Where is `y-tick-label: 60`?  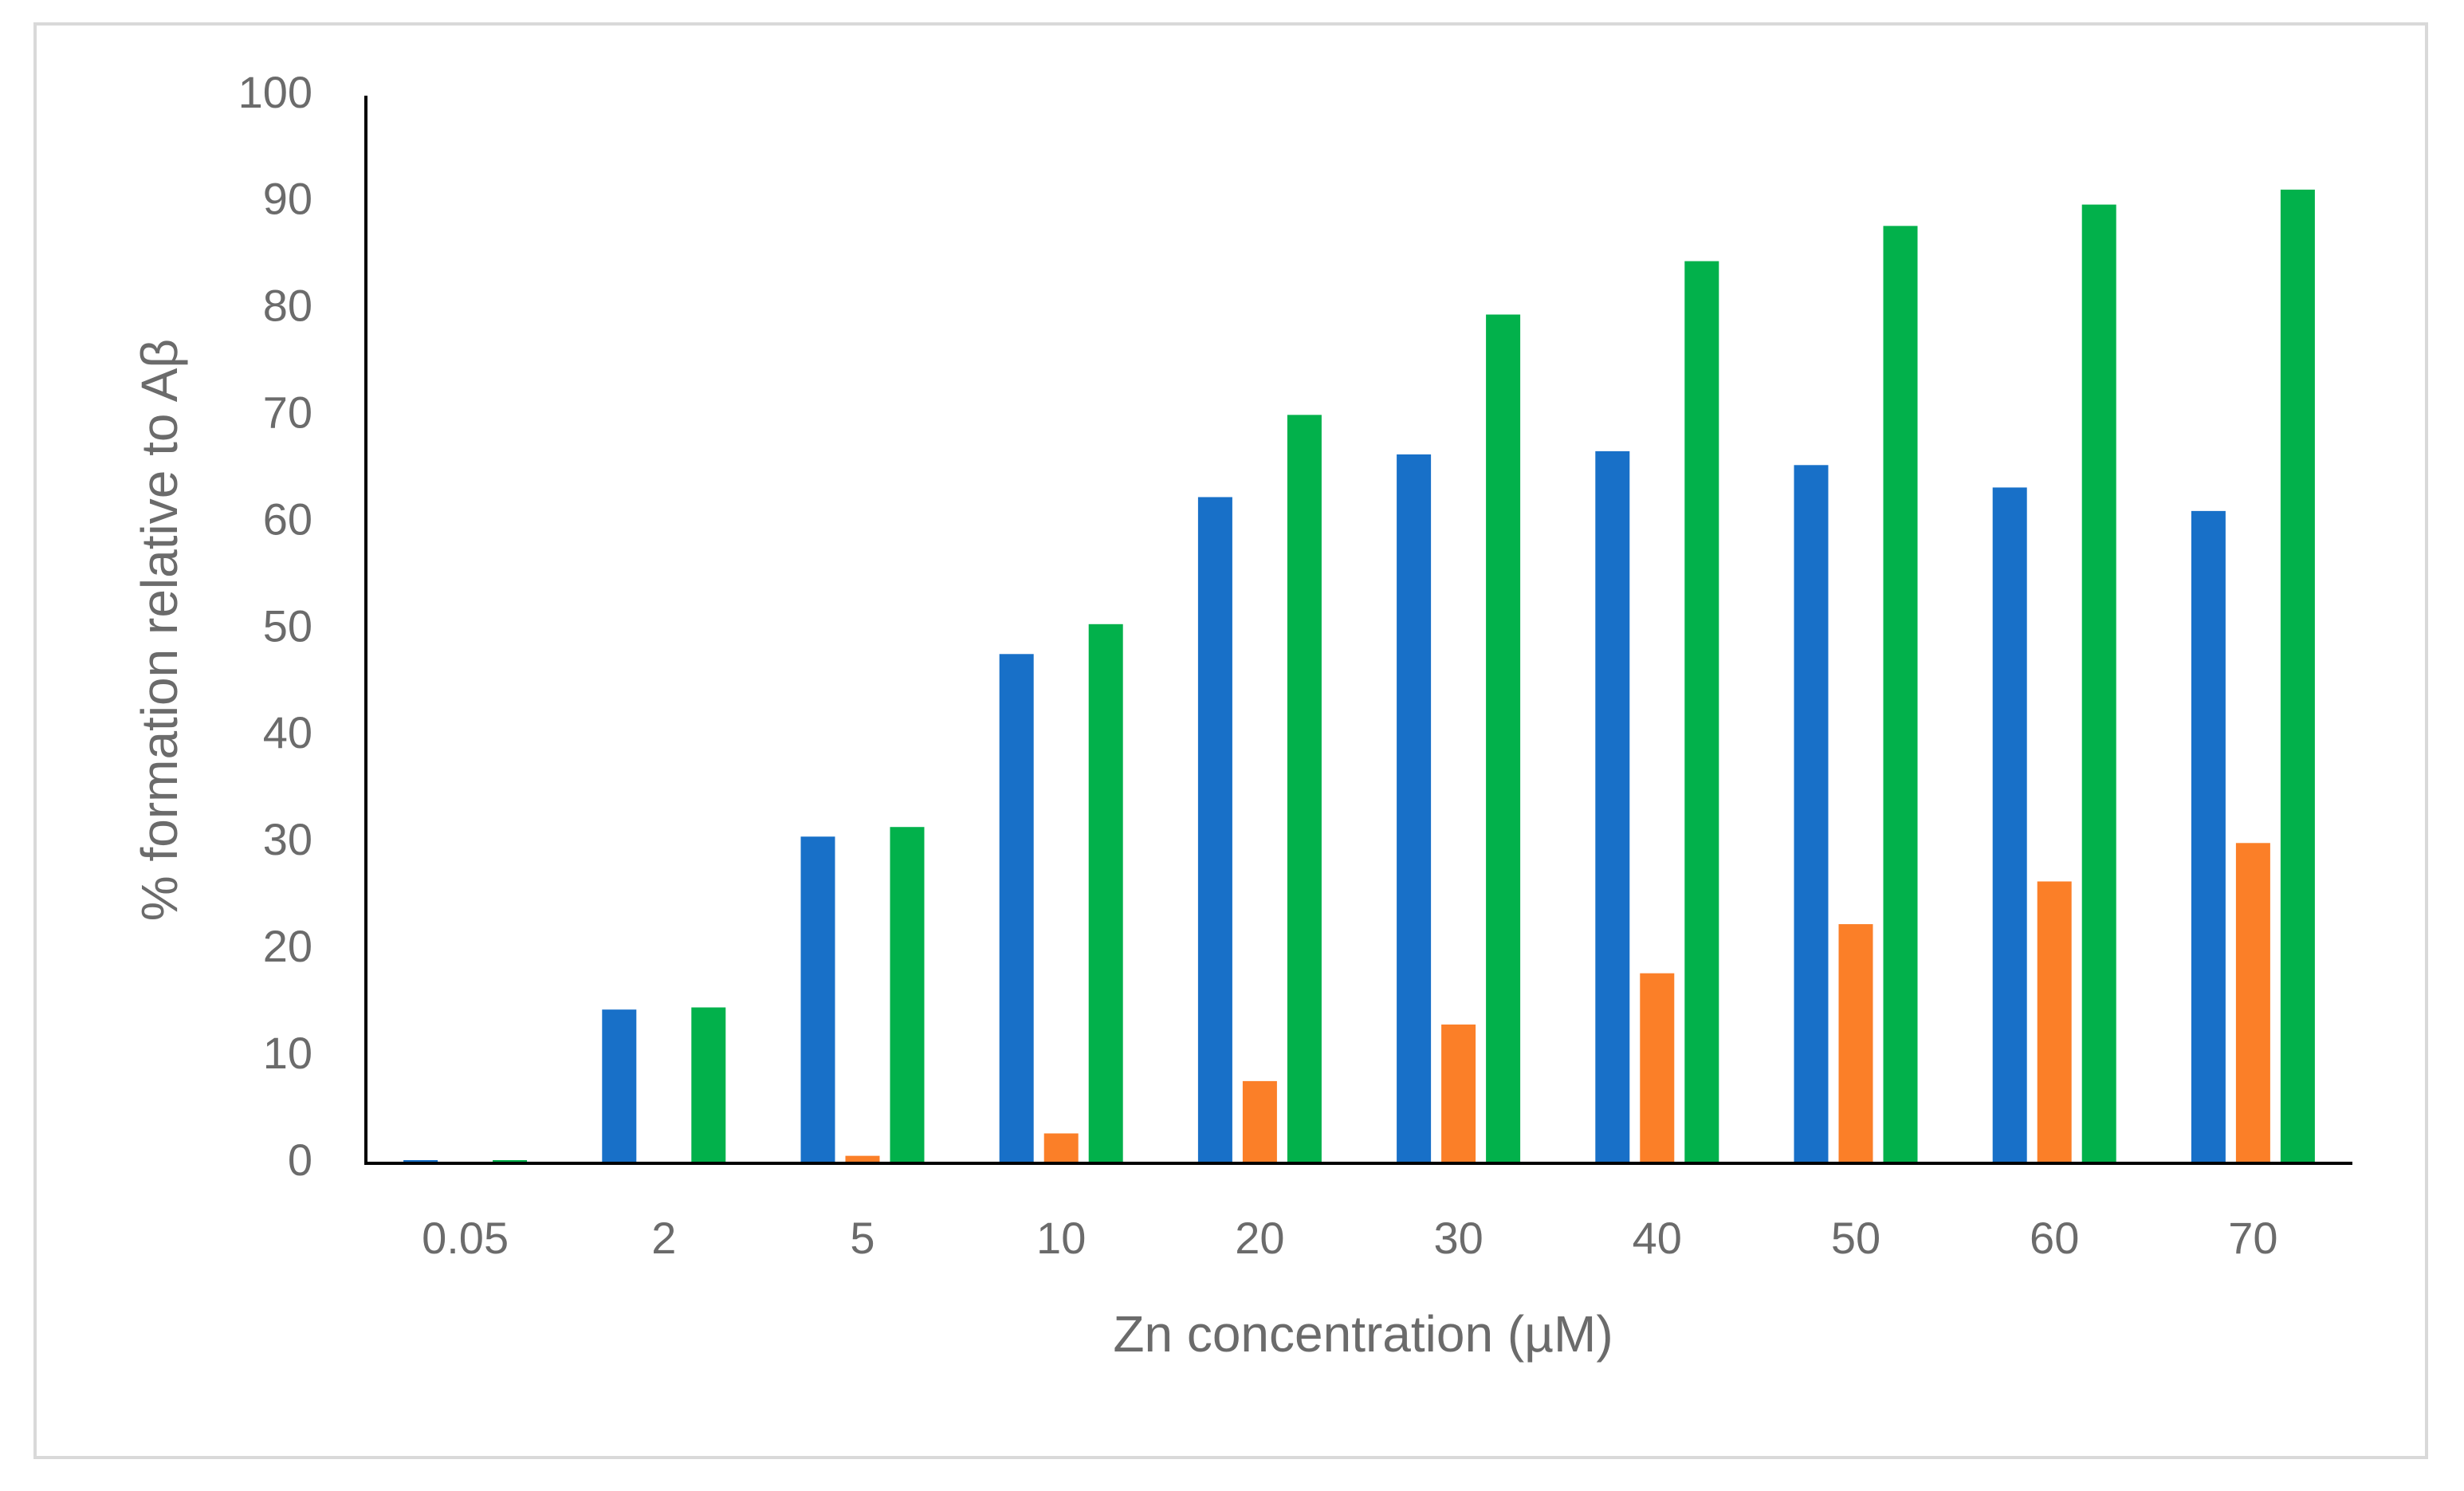 y-tick-label: 60 is located at coordinates (287, 519).